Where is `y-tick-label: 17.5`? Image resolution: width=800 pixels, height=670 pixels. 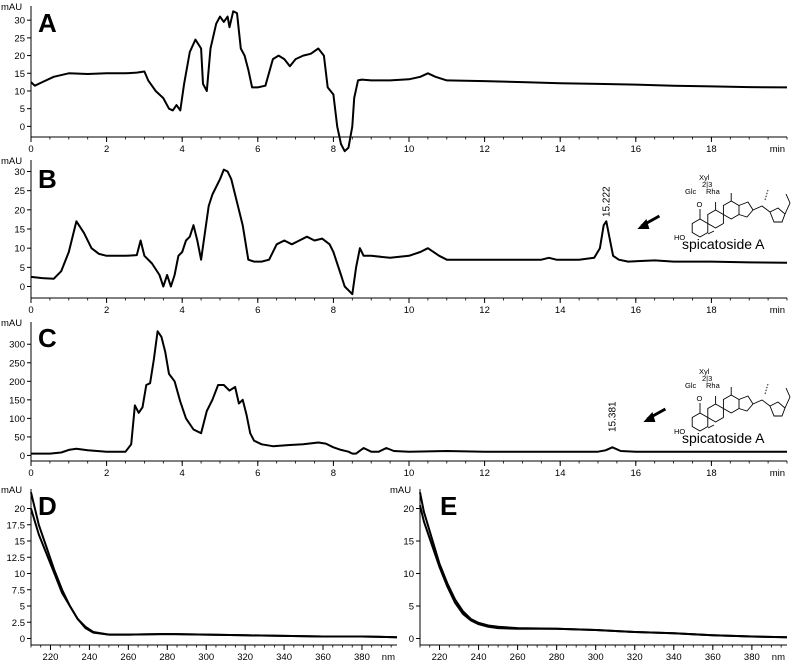
y-tick-label: 17.5 is located at coordinates (16, 525).